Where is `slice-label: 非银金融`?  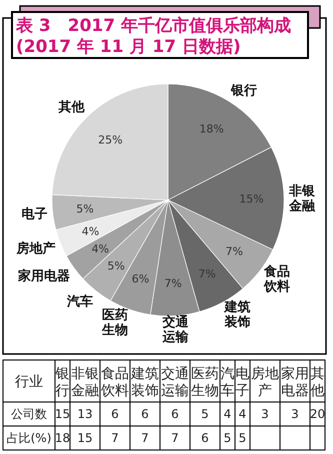
slice-label: 非银金融 is located at coordinates (302, 199).